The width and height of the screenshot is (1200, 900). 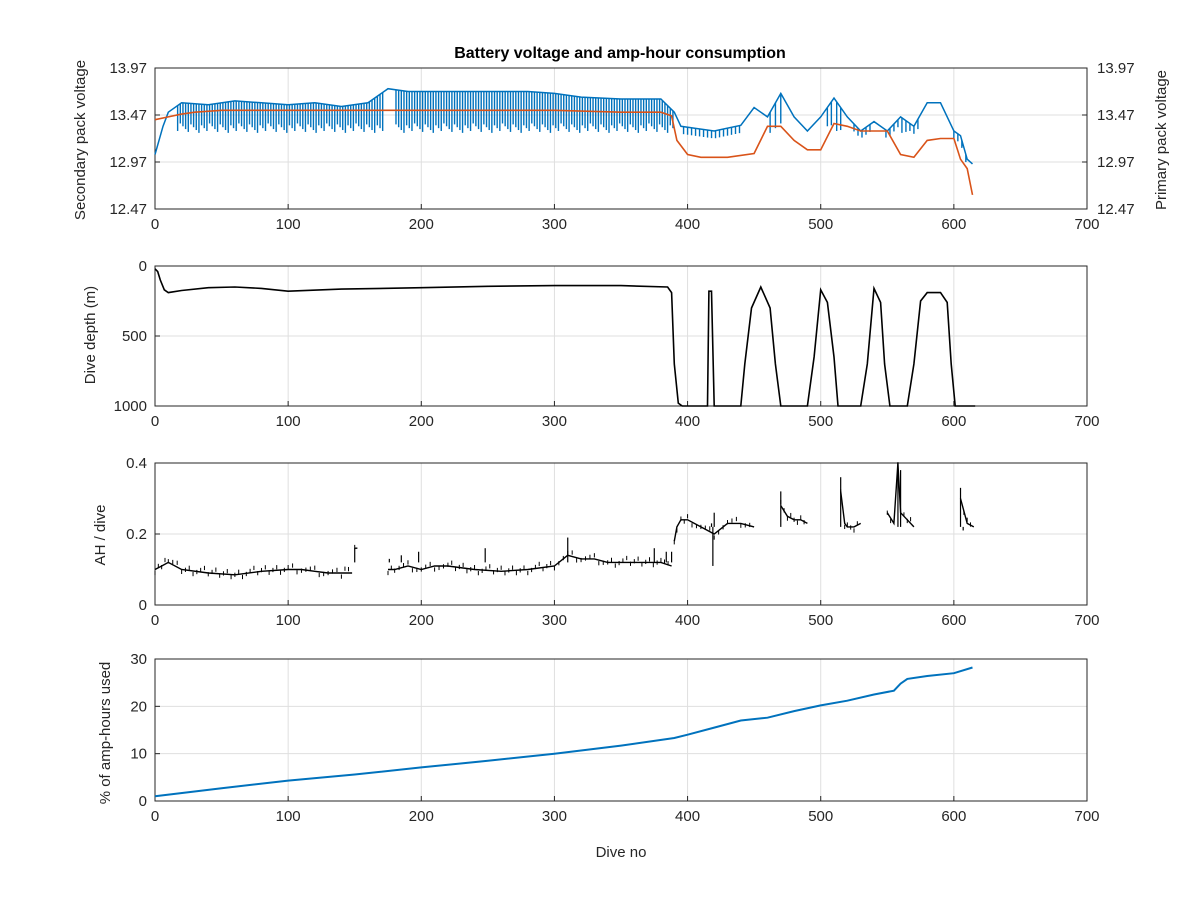 I want to click on y-tick-label: 500, so click(x=134, y=336).